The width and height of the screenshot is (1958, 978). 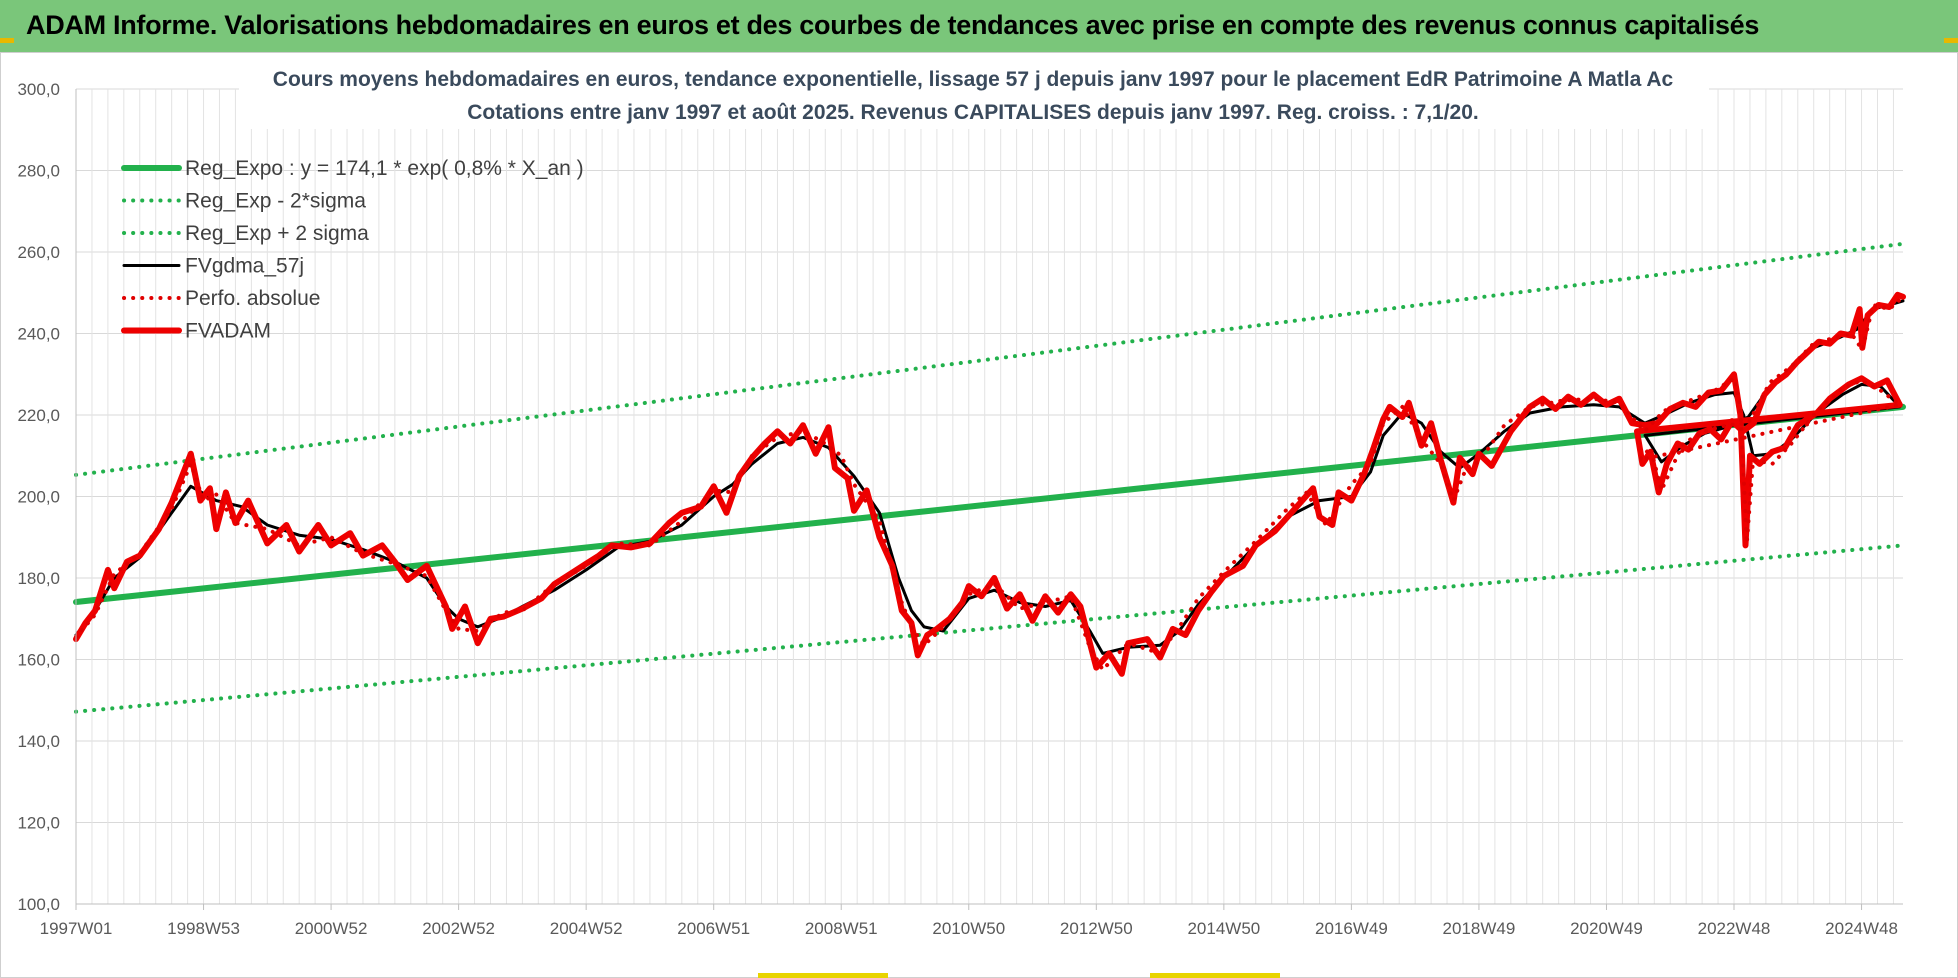 What do you see at coordinates (38, 334) in the screenshot?
I see `y-tick-label: 240,0` at bounding box center [38, 334].